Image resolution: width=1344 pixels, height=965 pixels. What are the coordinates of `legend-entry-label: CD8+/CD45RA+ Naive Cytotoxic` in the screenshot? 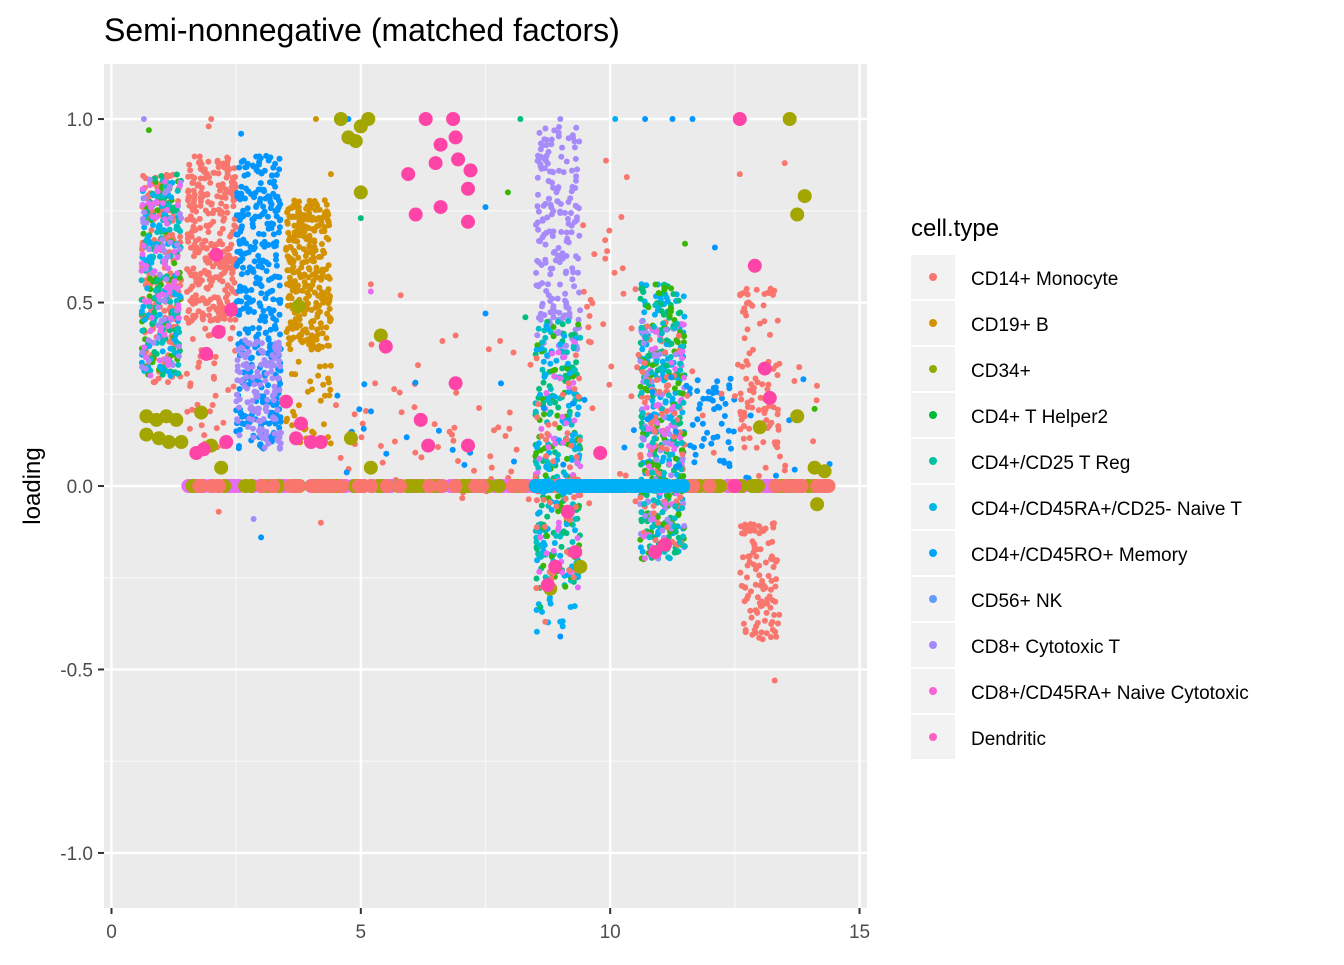 It's located at (1110, 693).